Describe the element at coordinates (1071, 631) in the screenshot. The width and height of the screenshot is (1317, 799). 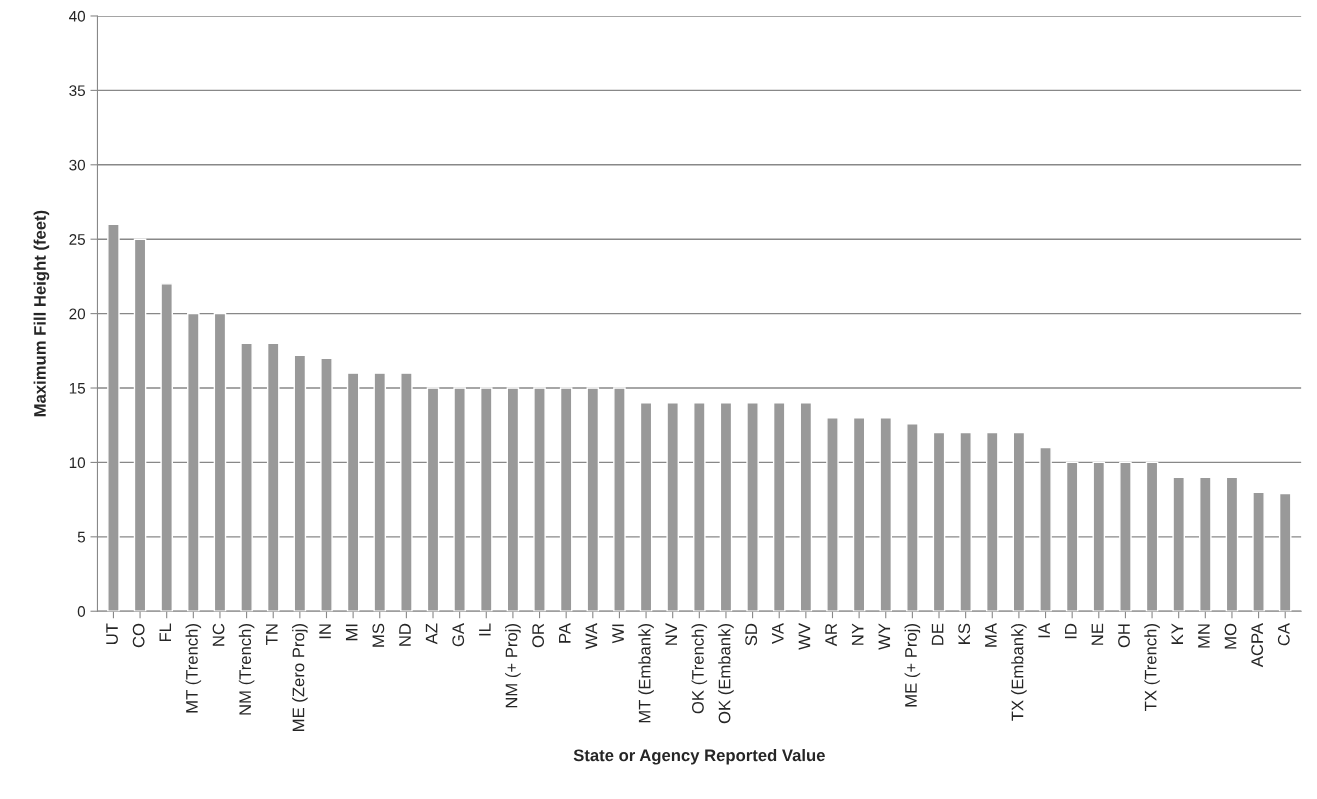
I see `x-tick-label: ID` at that location.